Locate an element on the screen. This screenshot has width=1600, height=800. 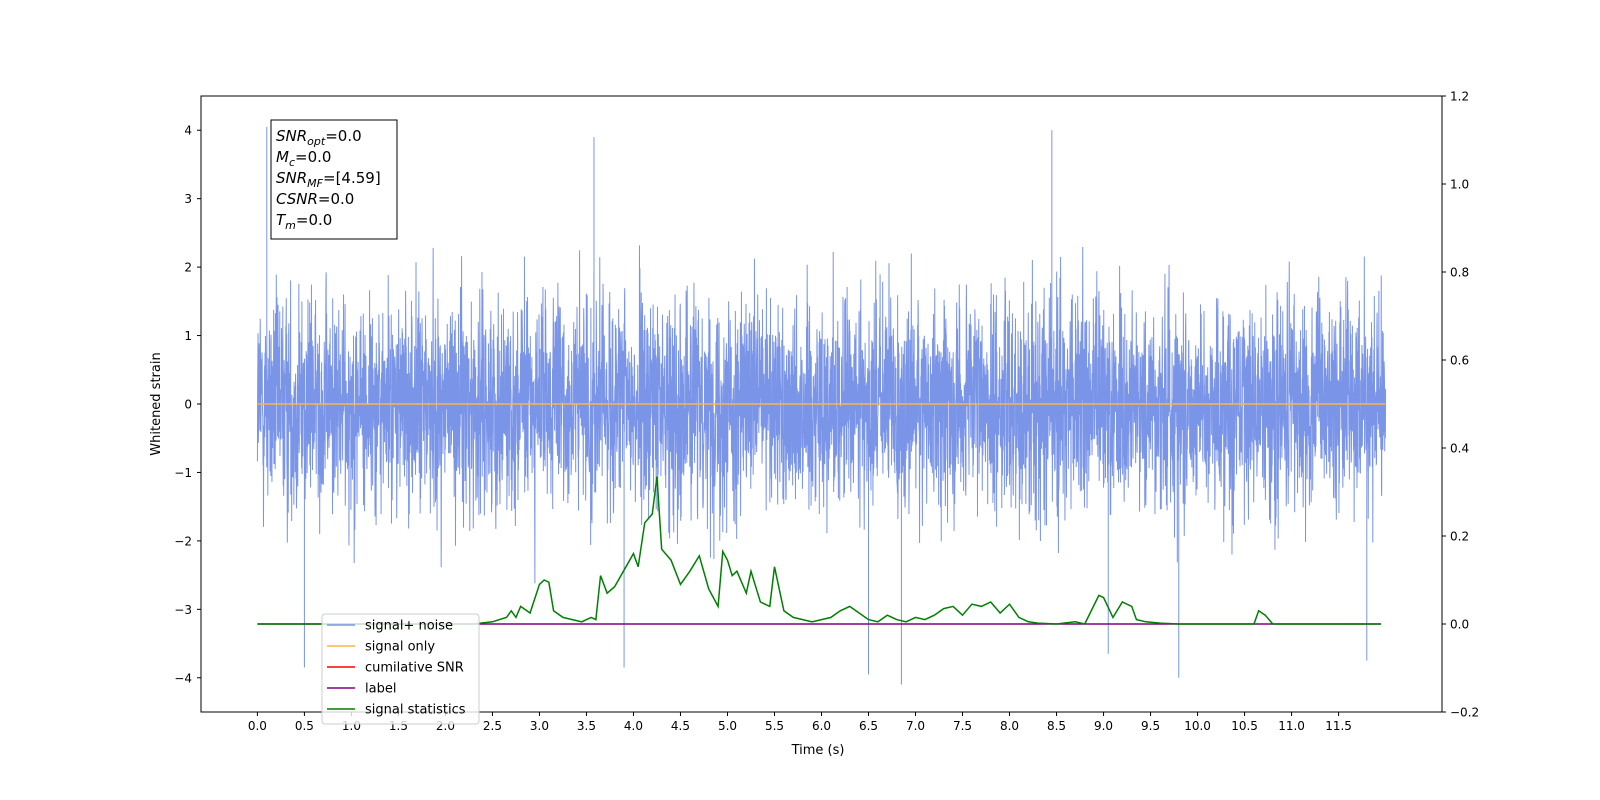
y-axis-right: −0.2 0.0 0.2 0.4 0.6 0.8 1.0 1.2 is located at coordinates (1460, 405).